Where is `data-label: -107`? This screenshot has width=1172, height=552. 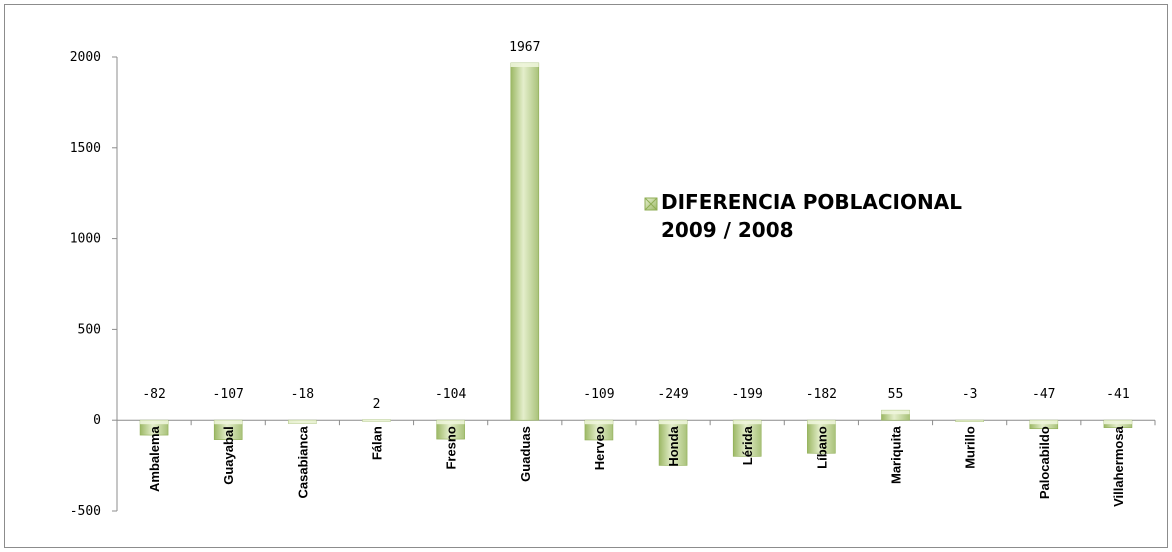 data-label: -107 is located at coordinates (228, 394).